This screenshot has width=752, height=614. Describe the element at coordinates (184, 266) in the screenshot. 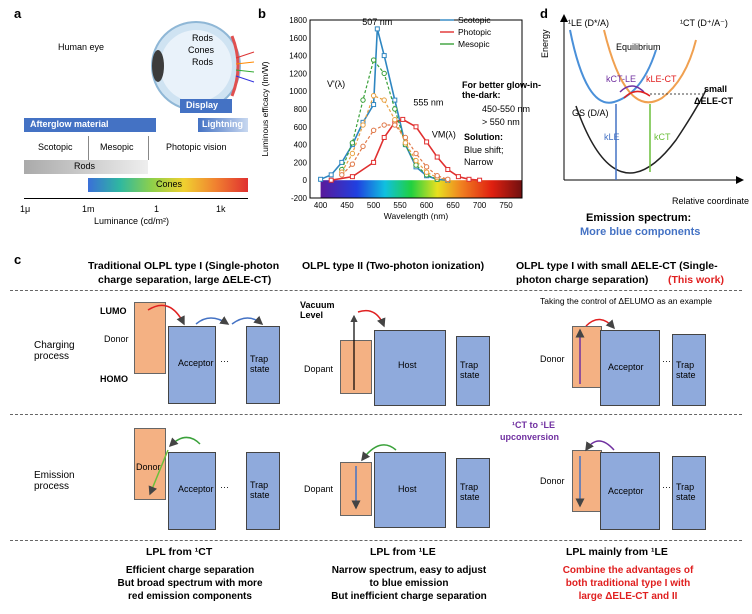

I see `col1-title-1: Traditional OLPL type I (Single-photon` at that location.